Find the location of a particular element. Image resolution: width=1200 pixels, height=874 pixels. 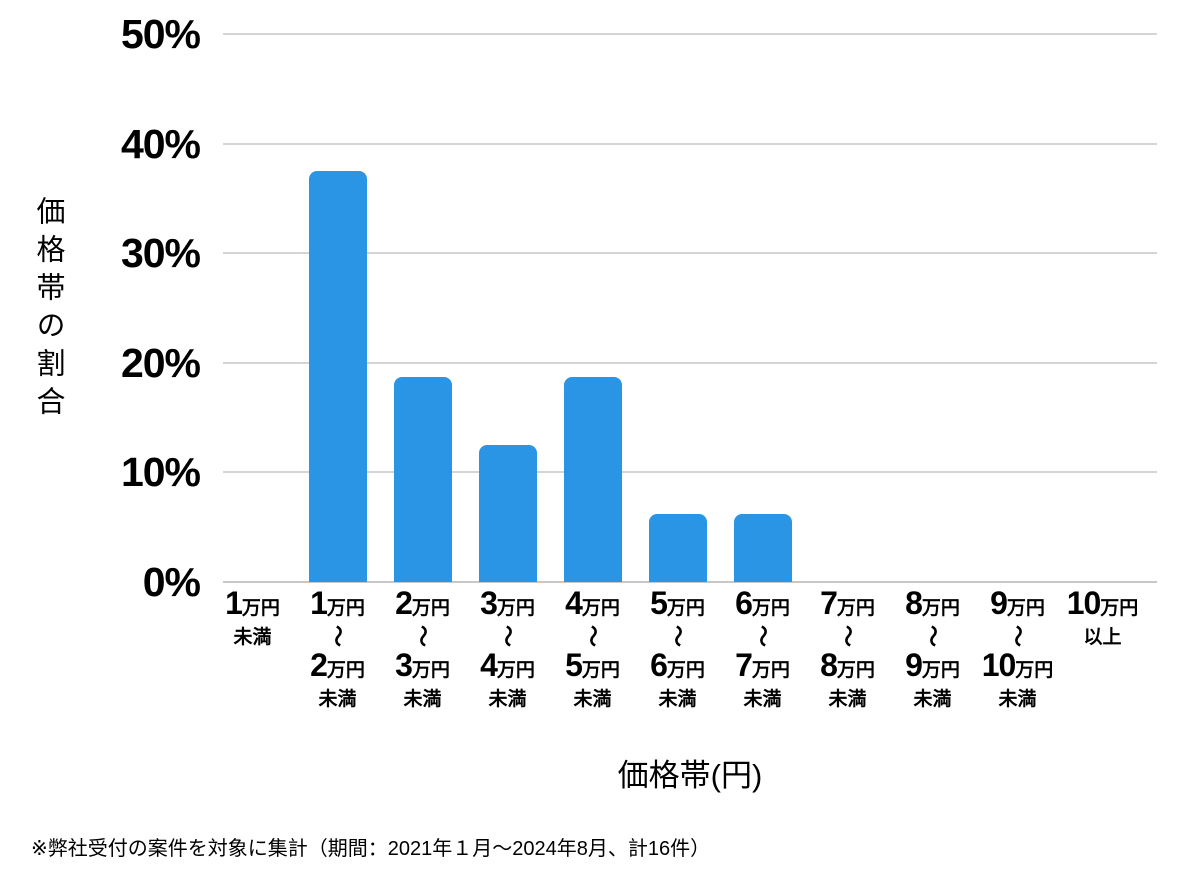

x-axis-title: 価格帯(円) is located at coordinates (690, 775).